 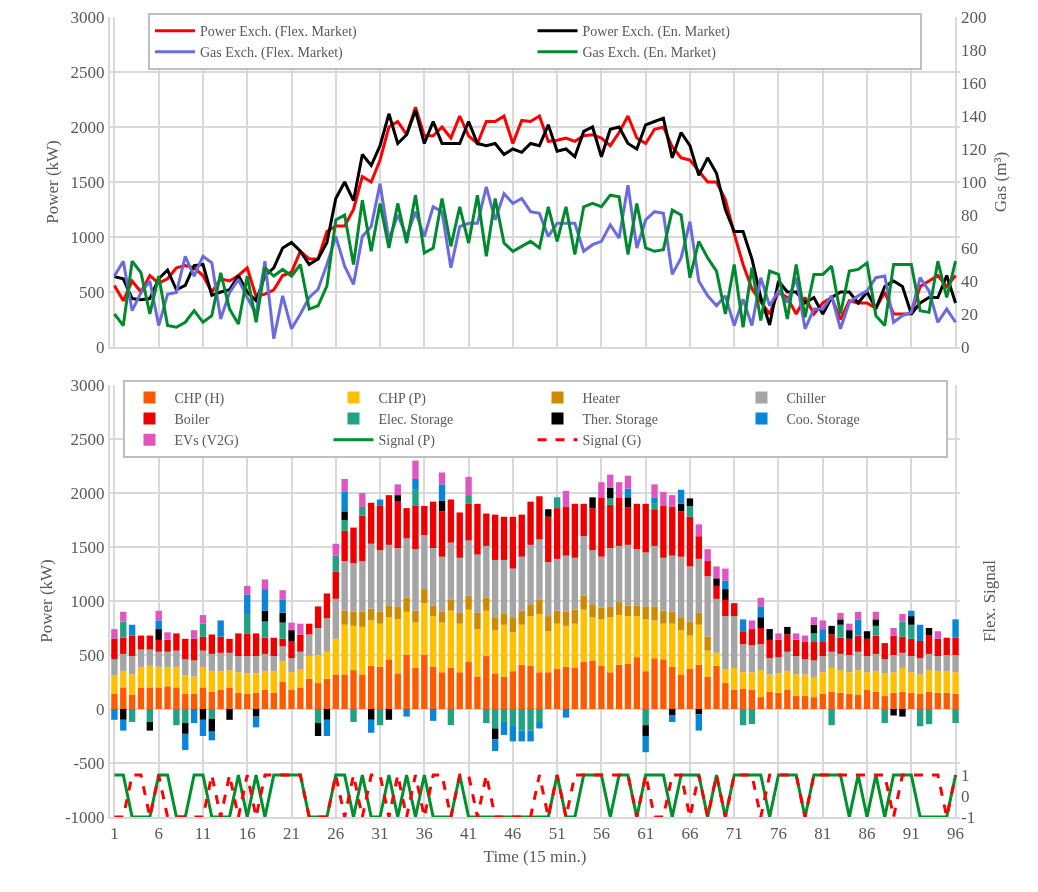 I want to click on x-tick-label: 91, so click(x=911, y=834).